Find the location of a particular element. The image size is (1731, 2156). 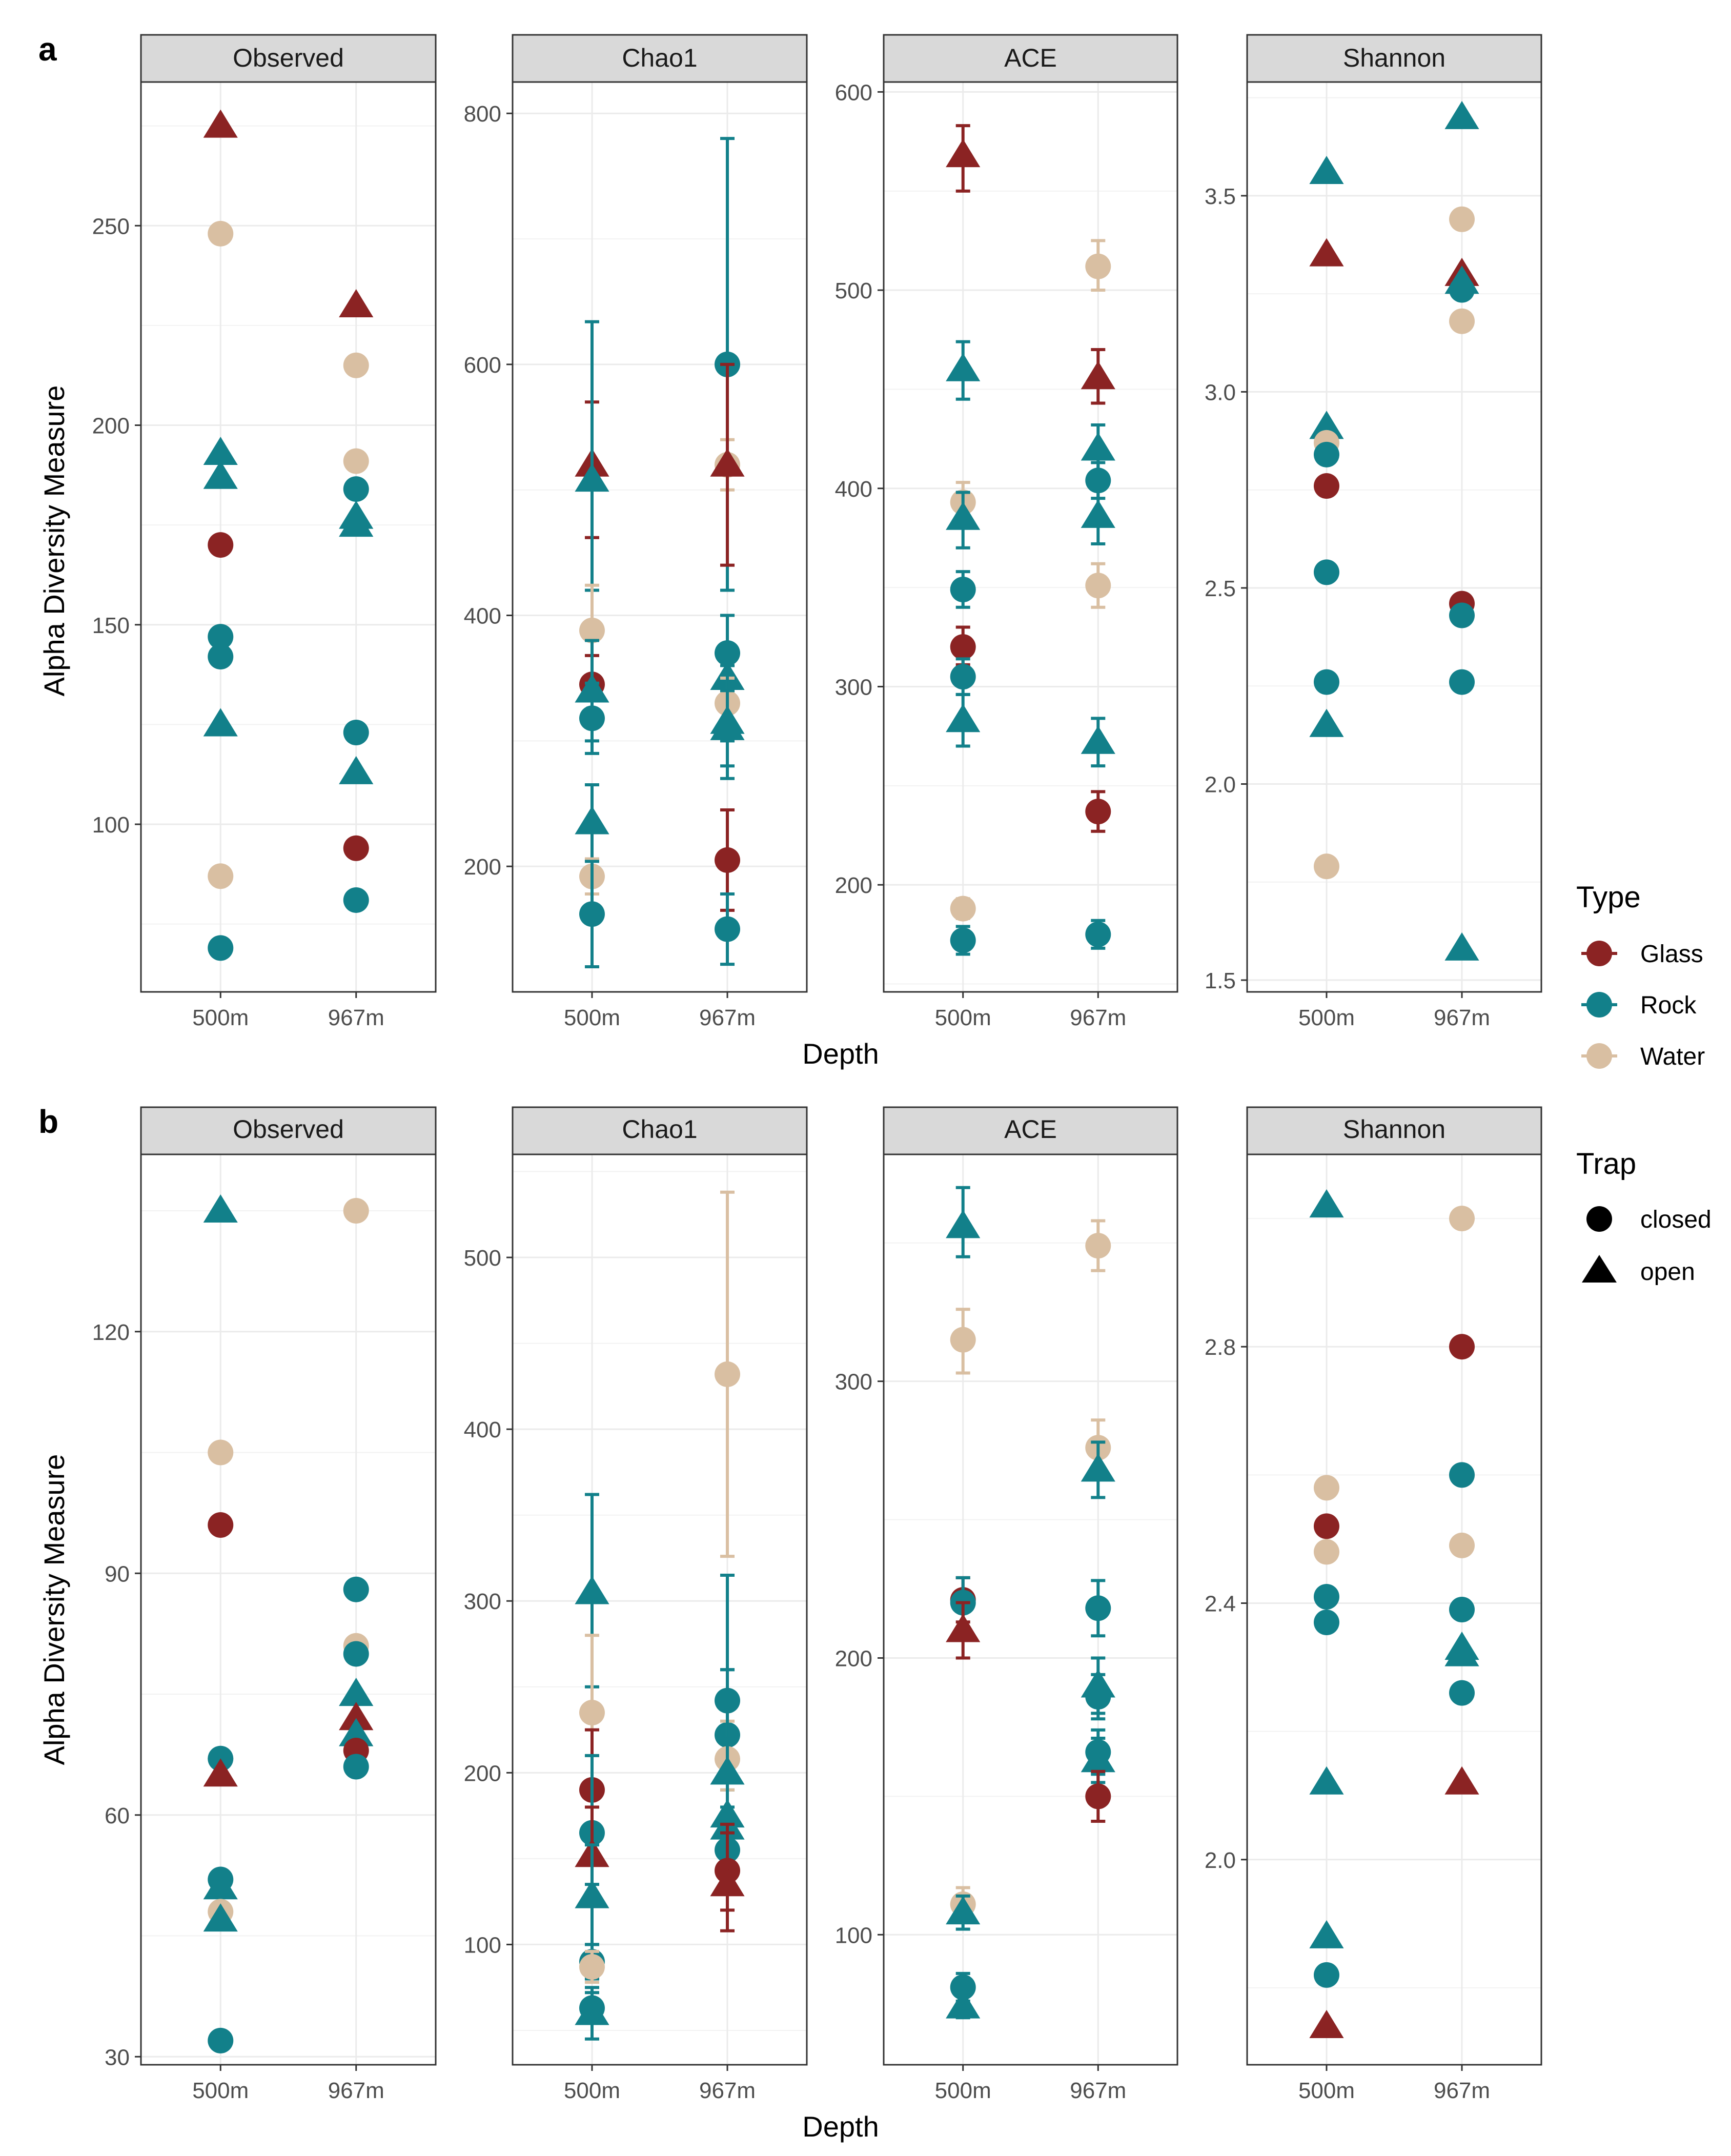

y-tick-label: 250 is located at coordinates (111, 226).